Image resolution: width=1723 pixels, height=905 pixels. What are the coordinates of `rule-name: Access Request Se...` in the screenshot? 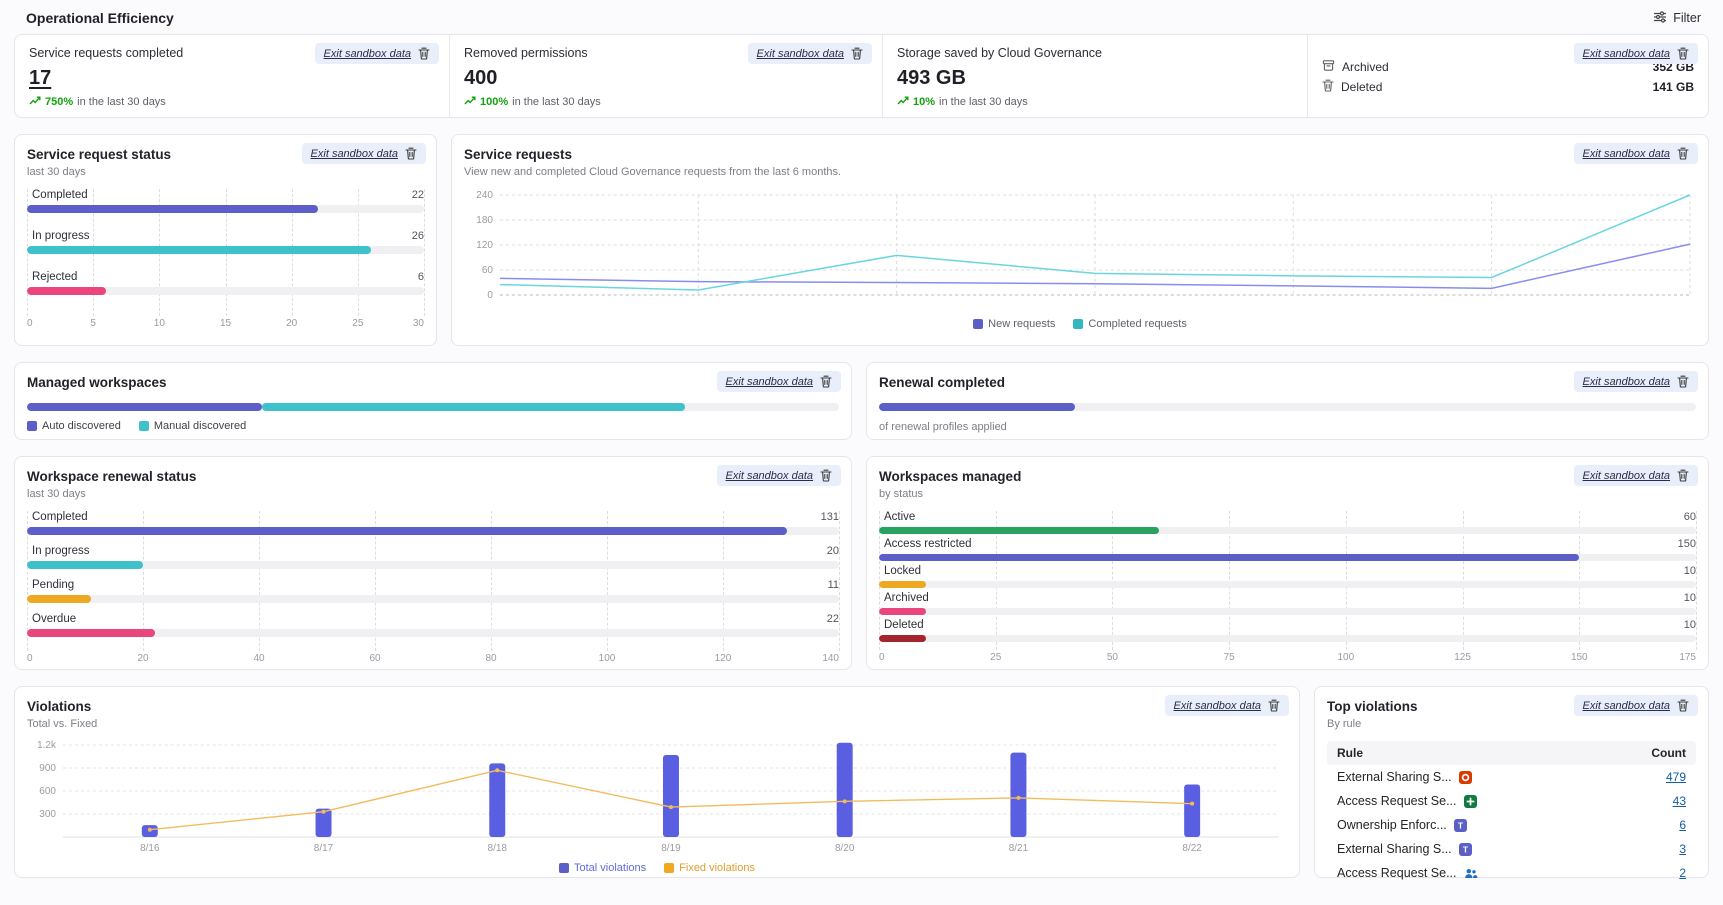 It's located at (1397, 801).